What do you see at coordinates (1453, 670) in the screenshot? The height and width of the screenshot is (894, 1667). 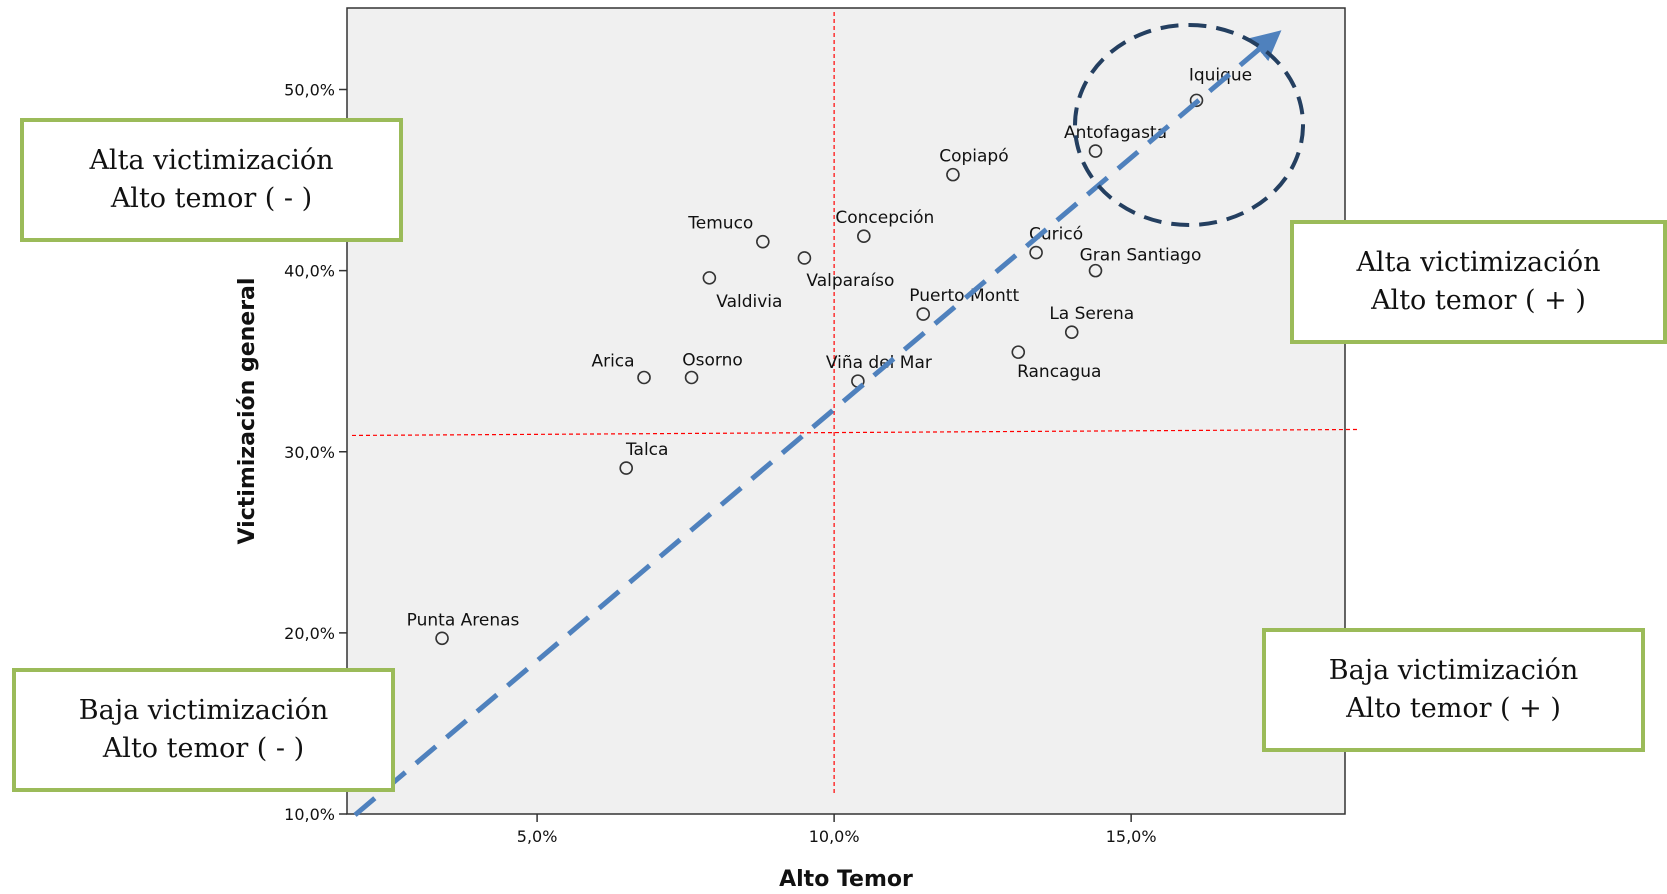 I see `quadrant-bottom-right-line1: Baja victimización` at bounding box center [1453, 670].